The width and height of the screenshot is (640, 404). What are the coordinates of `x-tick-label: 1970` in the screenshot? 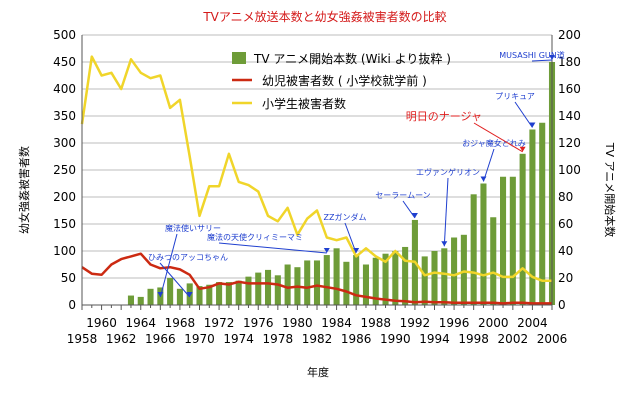 It's located at (199, 339).